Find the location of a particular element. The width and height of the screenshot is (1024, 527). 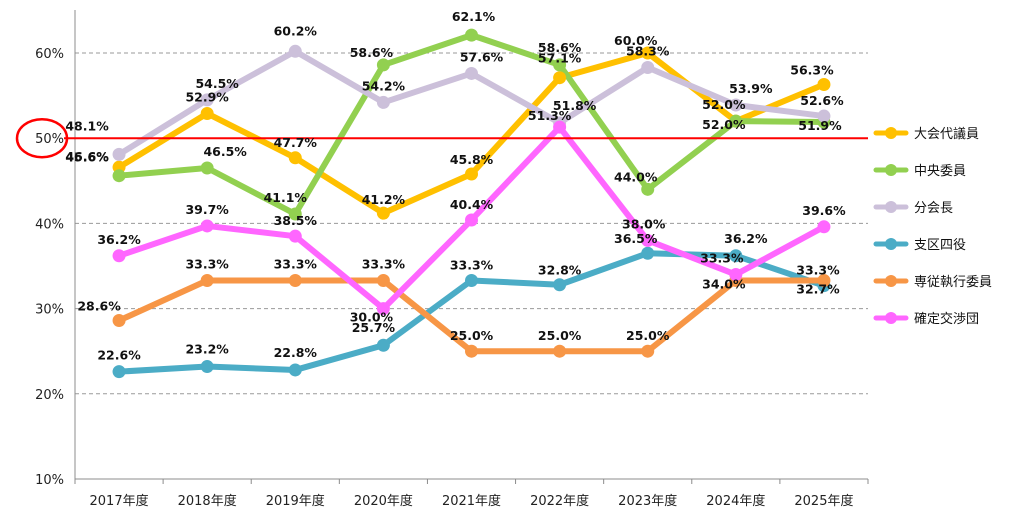

y-tick-label: 40% is located at coordinates (49, 224).